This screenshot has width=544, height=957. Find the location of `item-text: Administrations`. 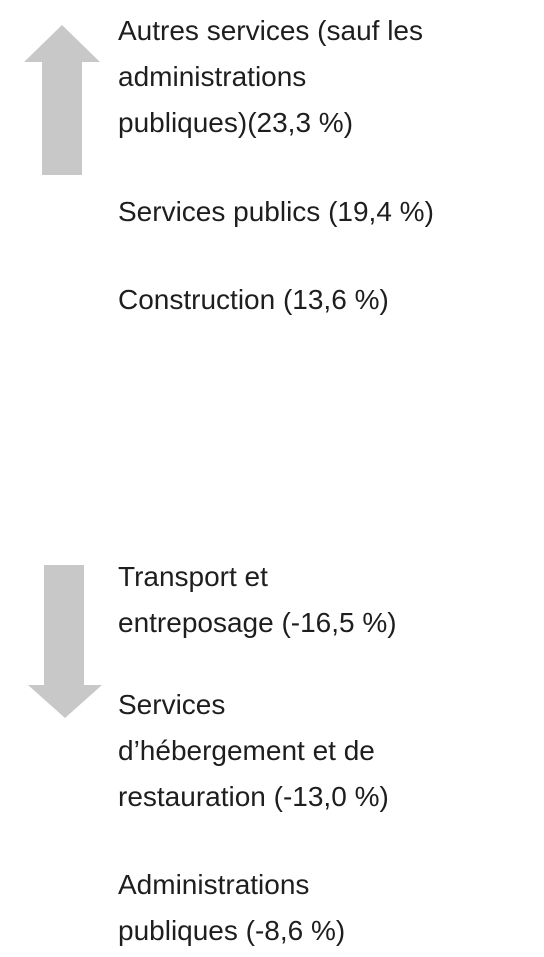

item-text: Administrations is located at coordinates (214, 884).